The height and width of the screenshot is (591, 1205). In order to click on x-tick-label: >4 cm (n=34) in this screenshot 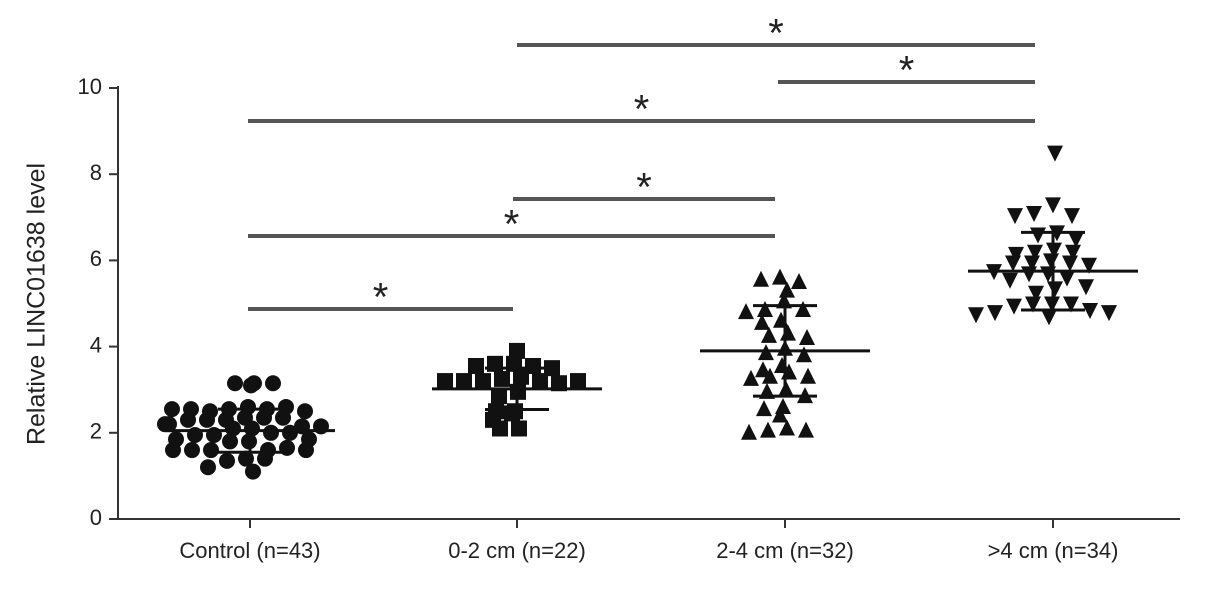, I will do `click(1053, 550)`.